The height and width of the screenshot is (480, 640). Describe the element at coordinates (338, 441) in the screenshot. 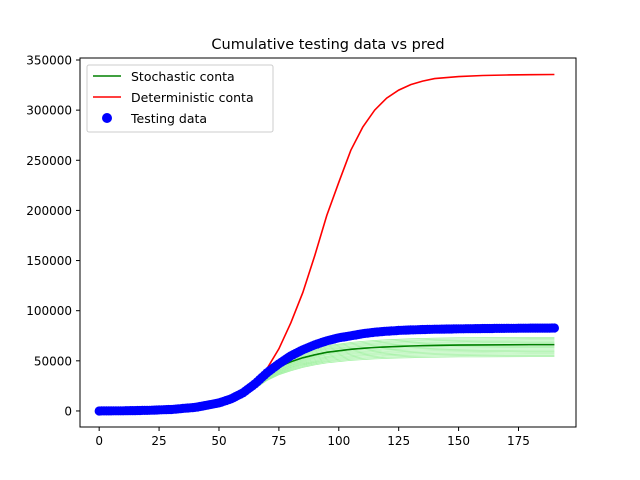

I see `x-tick-label: 100` at that location.